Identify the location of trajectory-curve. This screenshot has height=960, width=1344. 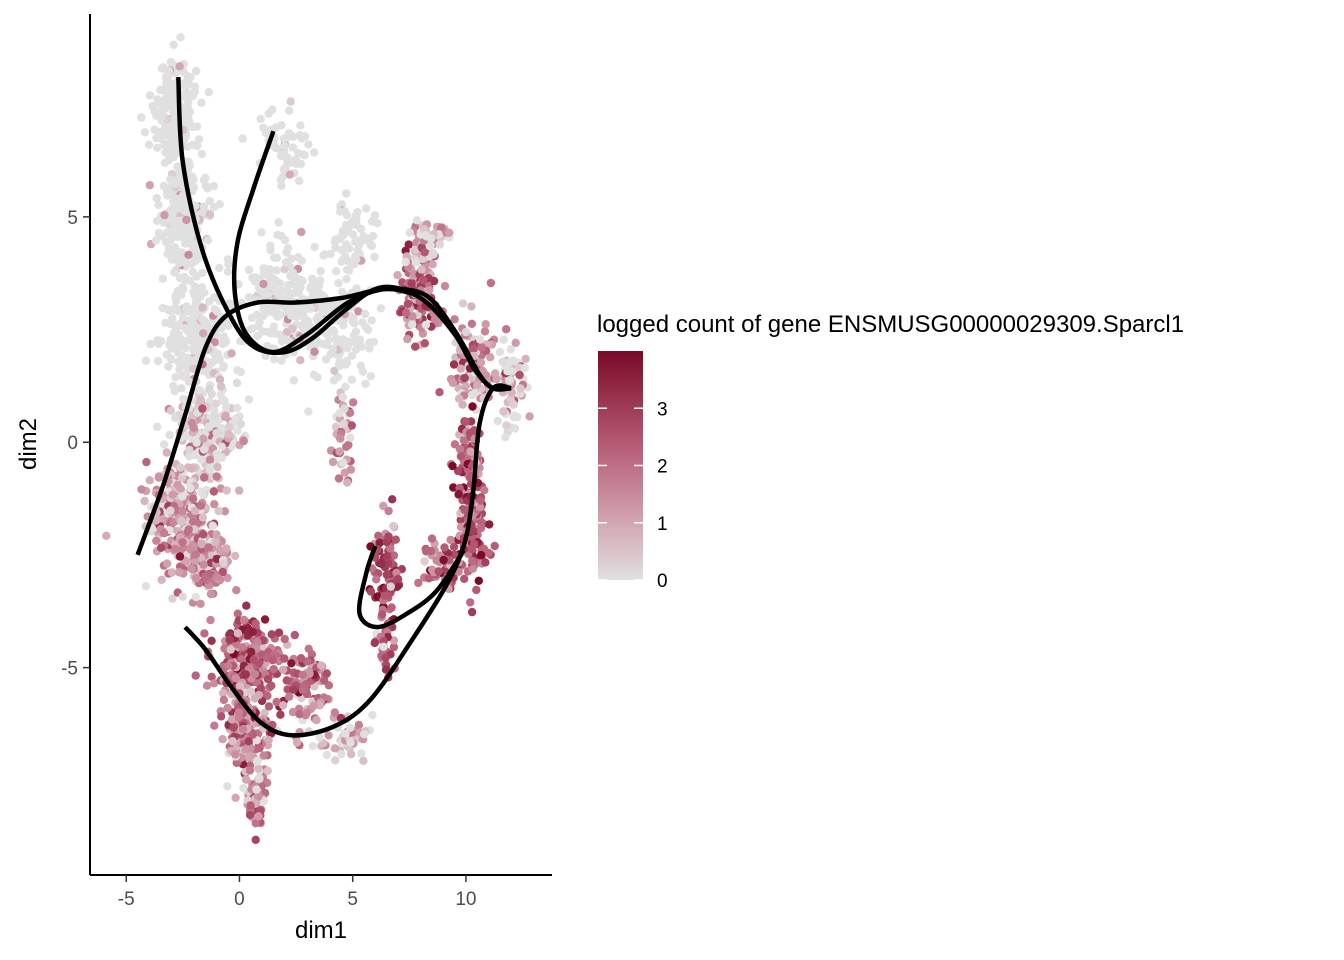
(411, 587).